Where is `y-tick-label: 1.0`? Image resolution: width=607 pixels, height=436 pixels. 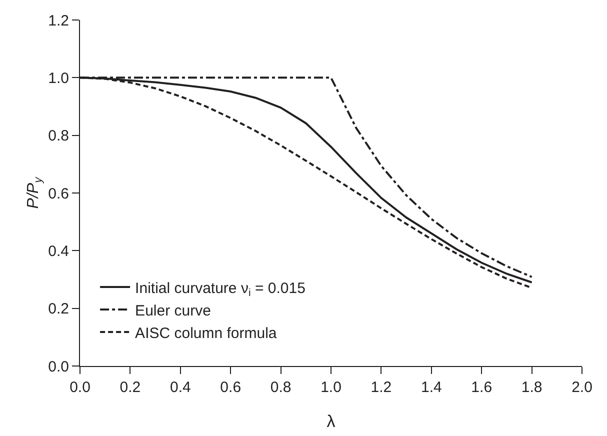 y-tick-label: 1.0 is located at coordinates (58, 78).